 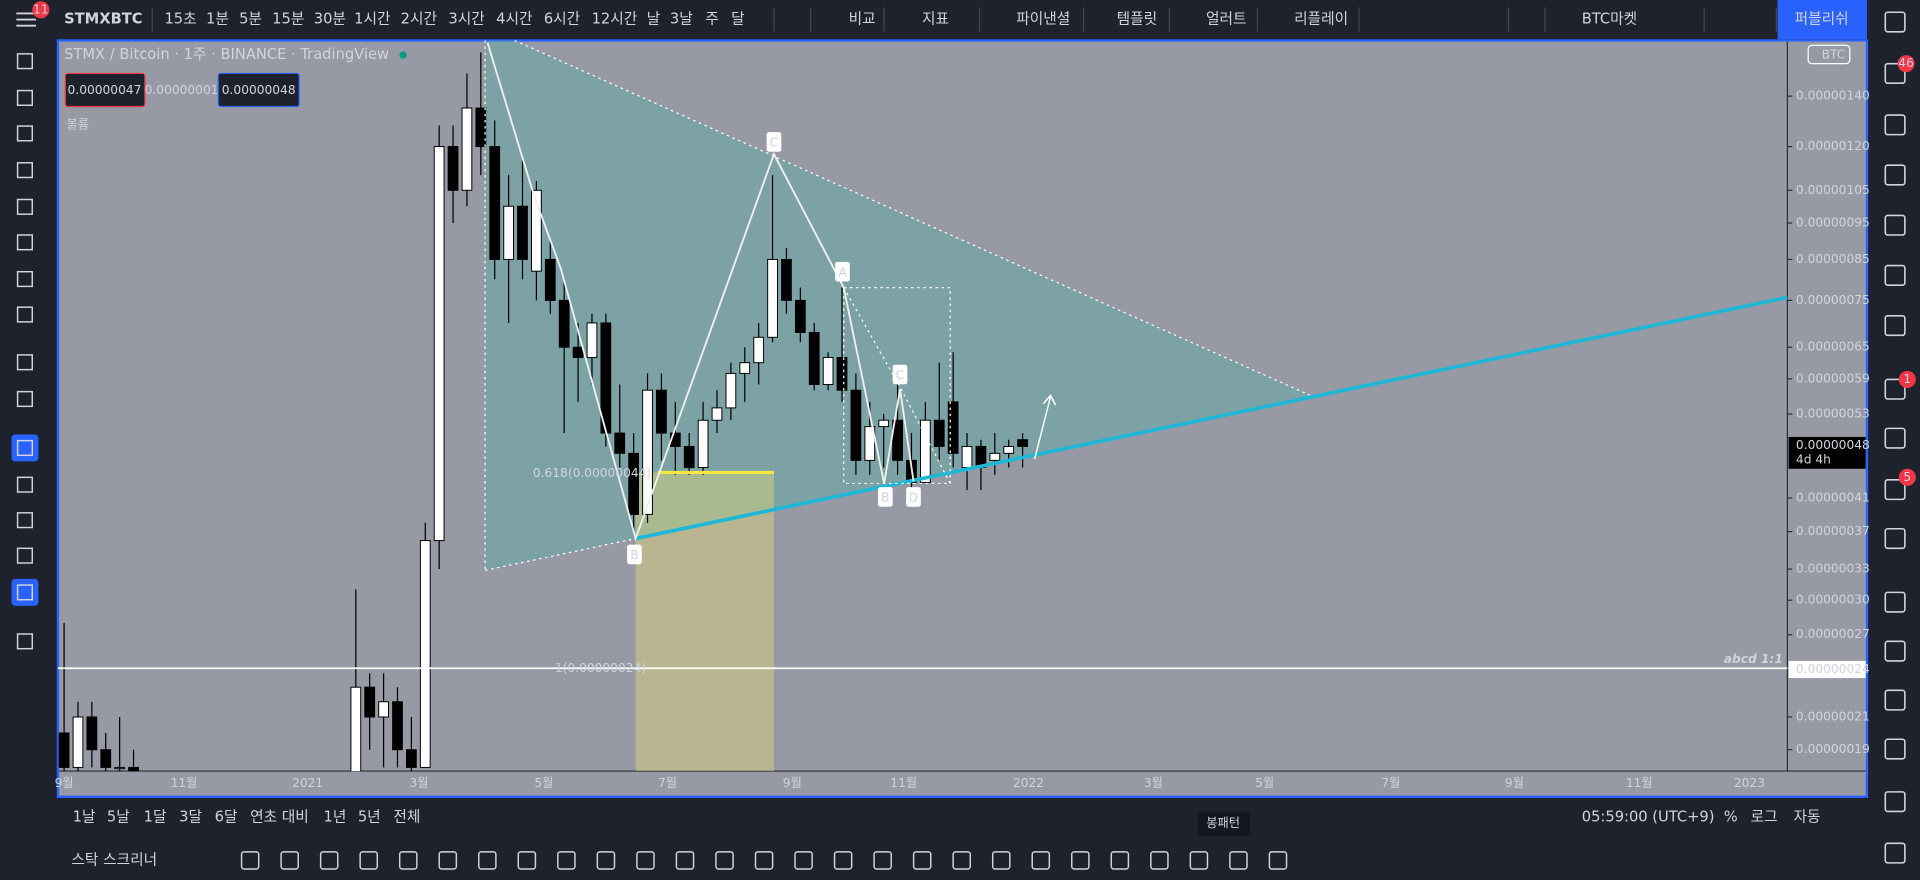 What do you see at coordinates (226, 817) in the screenshot?
I see `range-button: 6달` at bounding box center [226, 817].